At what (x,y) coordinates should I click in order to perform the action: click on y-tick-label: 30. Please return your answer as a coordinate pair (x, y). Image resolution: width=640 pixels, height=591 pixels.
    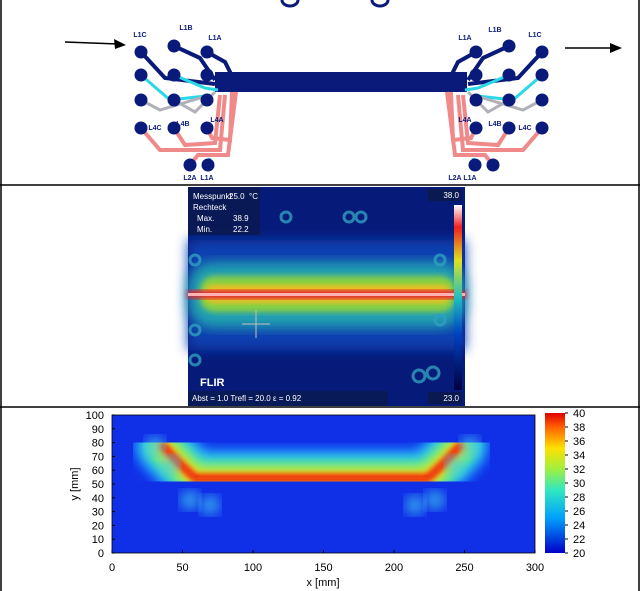
    Looking at the image, I should click on (98, 513).